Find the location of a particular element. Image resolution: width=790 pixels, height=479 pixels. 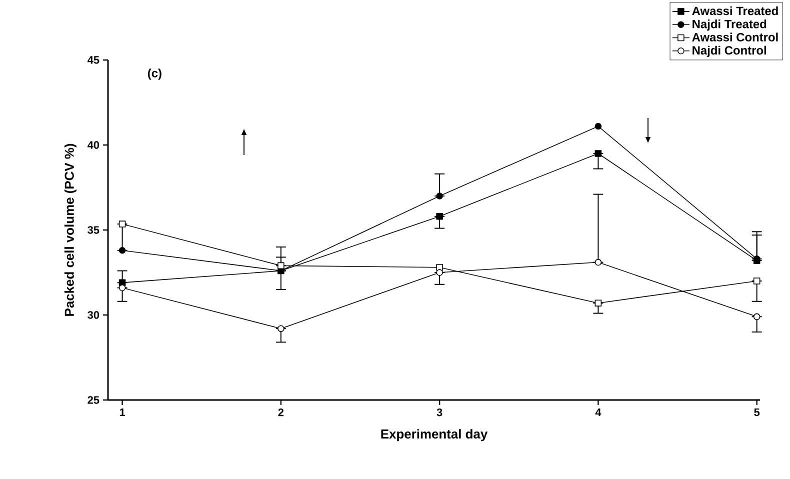

y-tick-label: 45 is located at coordinates (93, 60).